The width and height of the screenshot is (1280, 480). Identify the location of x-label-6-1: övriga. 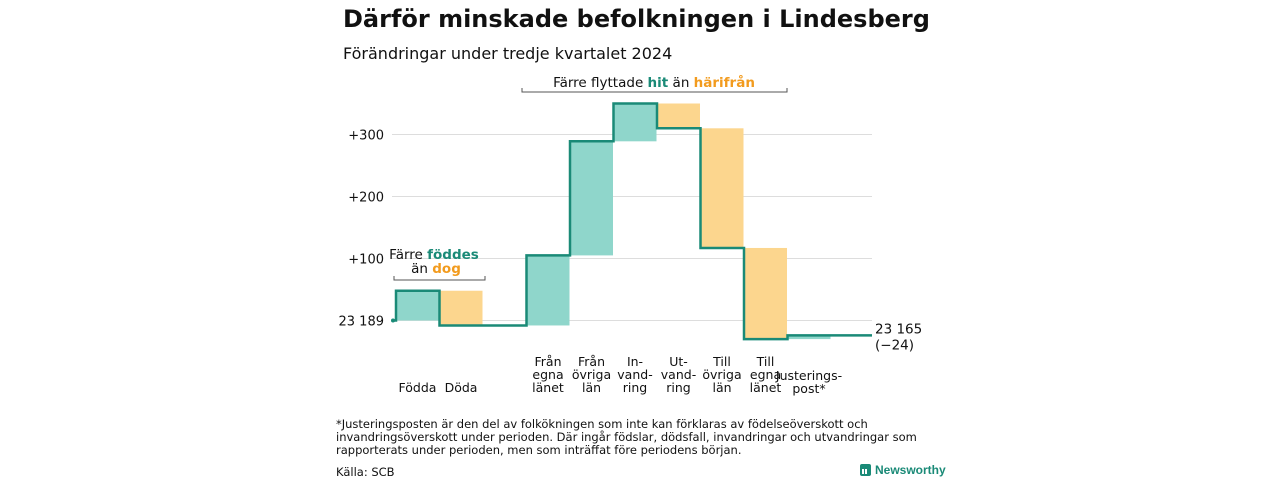
(721, 374).